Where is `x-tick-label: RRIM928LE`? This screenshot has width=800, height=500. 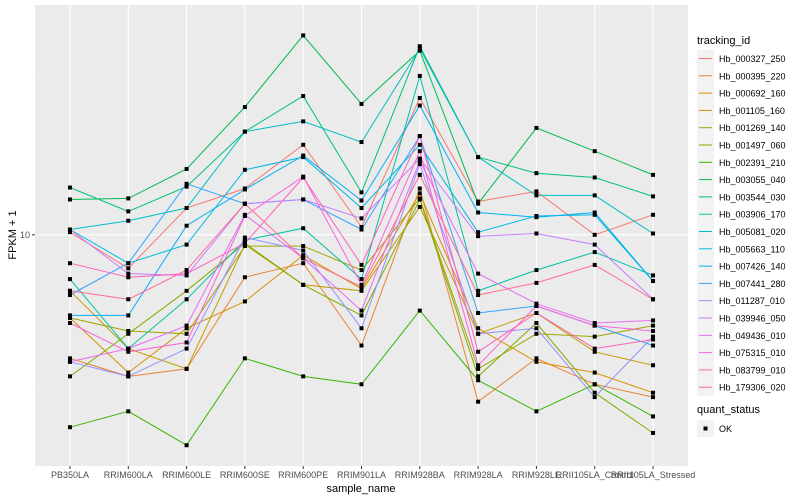
x-tick-label: RRIM928LE is located at coordinates (536, 475).